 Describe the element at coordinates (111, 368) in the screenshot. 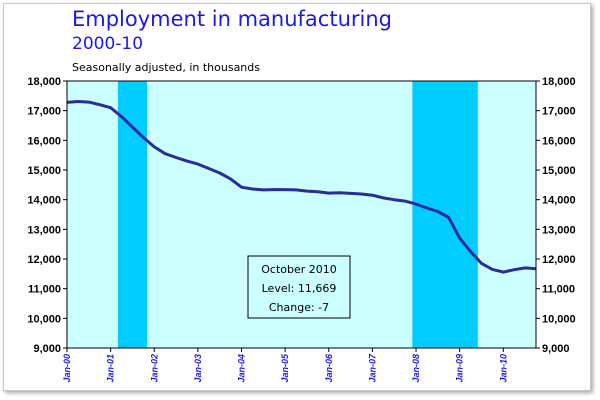

I see `x-tick-label: Jan-01` at that location.